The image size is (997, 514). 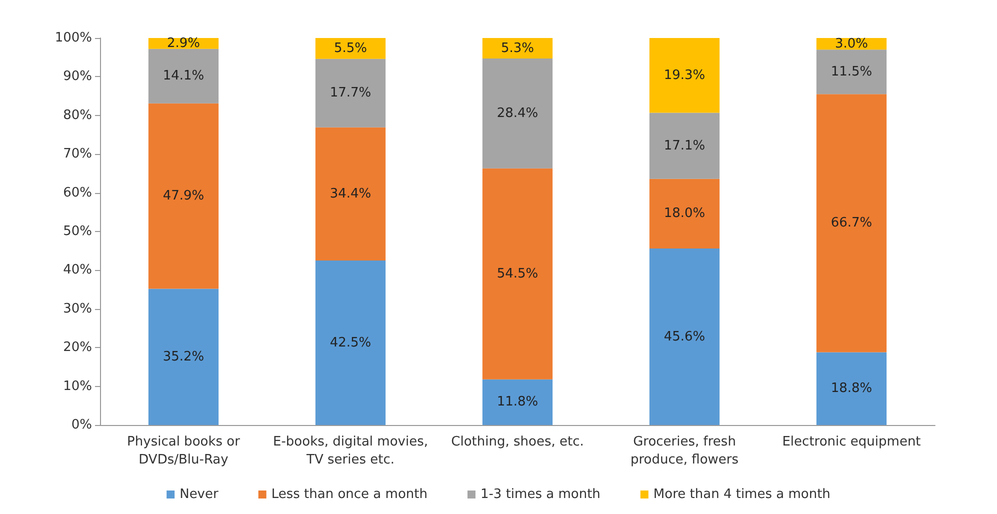 I want to click on data-label: 47.9%, so click(x=183, y=196).